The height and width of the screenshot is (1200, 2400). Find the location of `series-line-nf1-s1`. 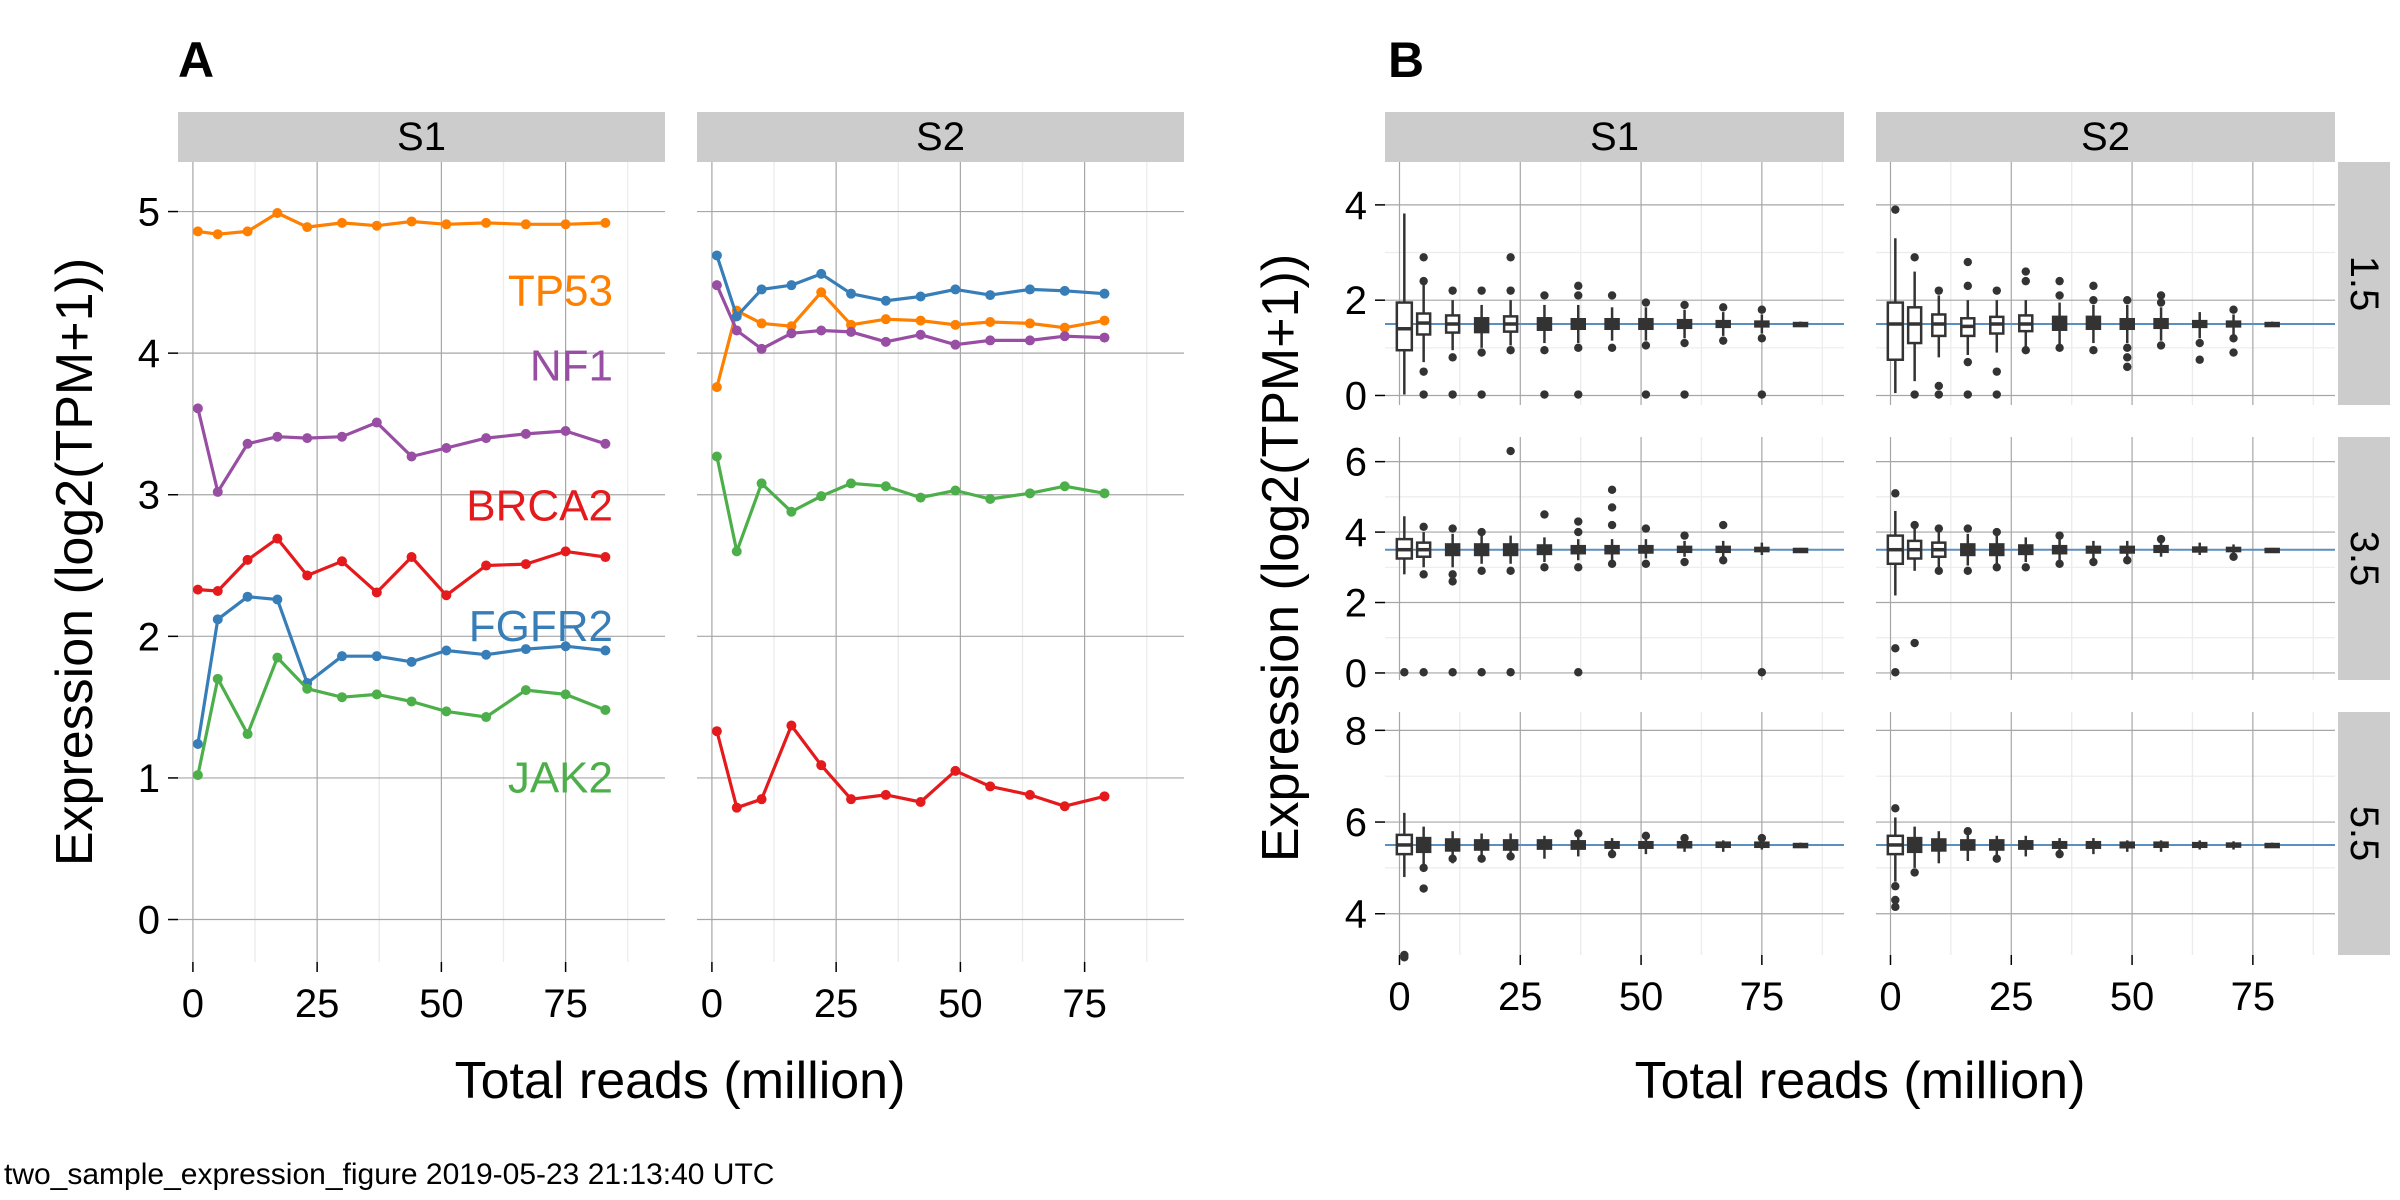

series-line-nf1-s1 is located at coordinates (401, 451).